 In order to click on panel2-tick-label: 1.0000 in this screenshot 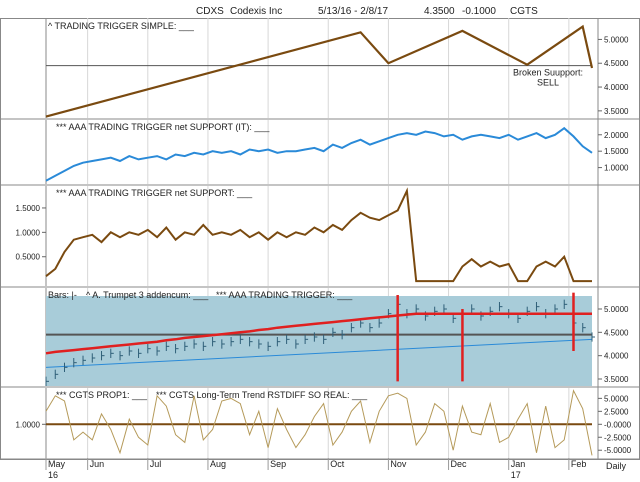, I will do `click(616, 168)`.